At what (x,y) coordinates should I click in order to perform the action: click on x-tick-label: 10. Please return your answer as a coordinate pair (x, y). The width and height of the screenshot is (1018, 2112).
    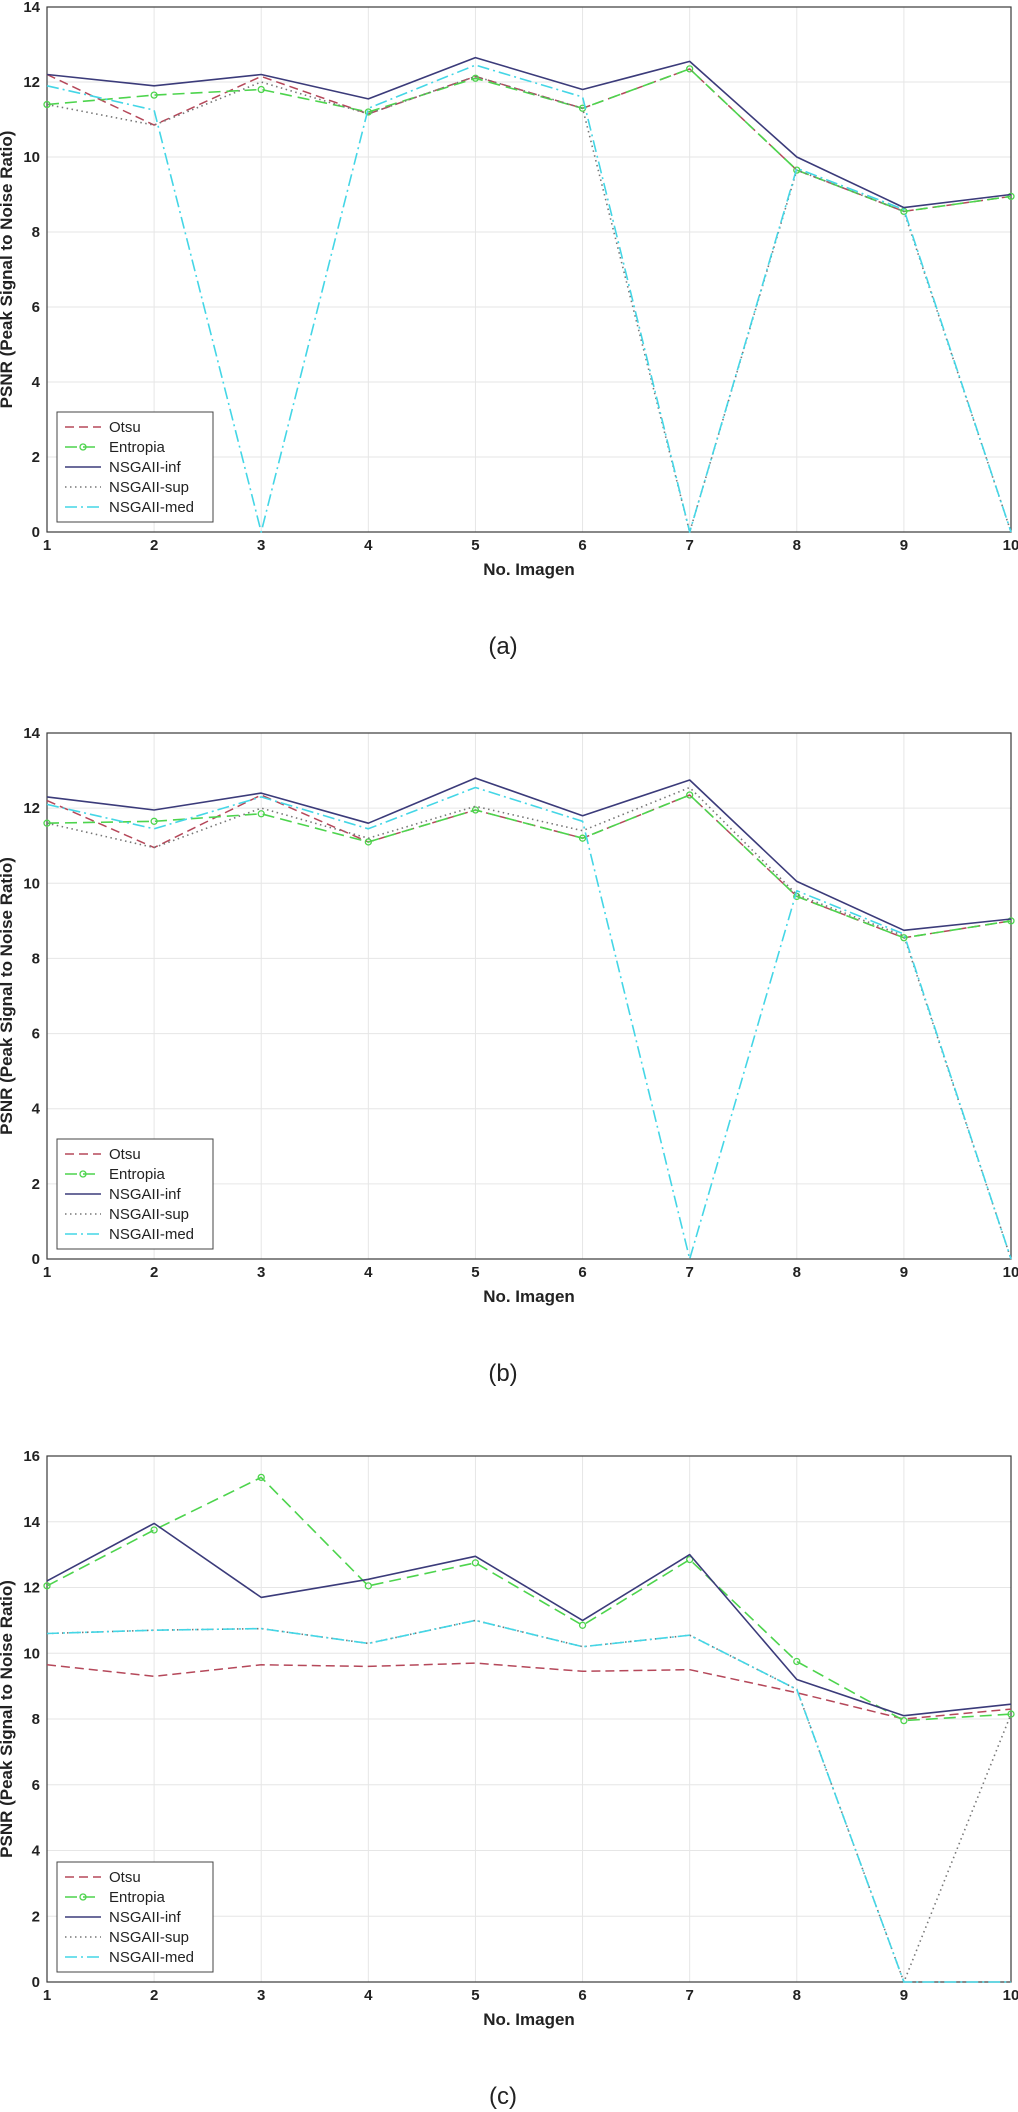
    Looking at the image, I should click on (1010, 545).